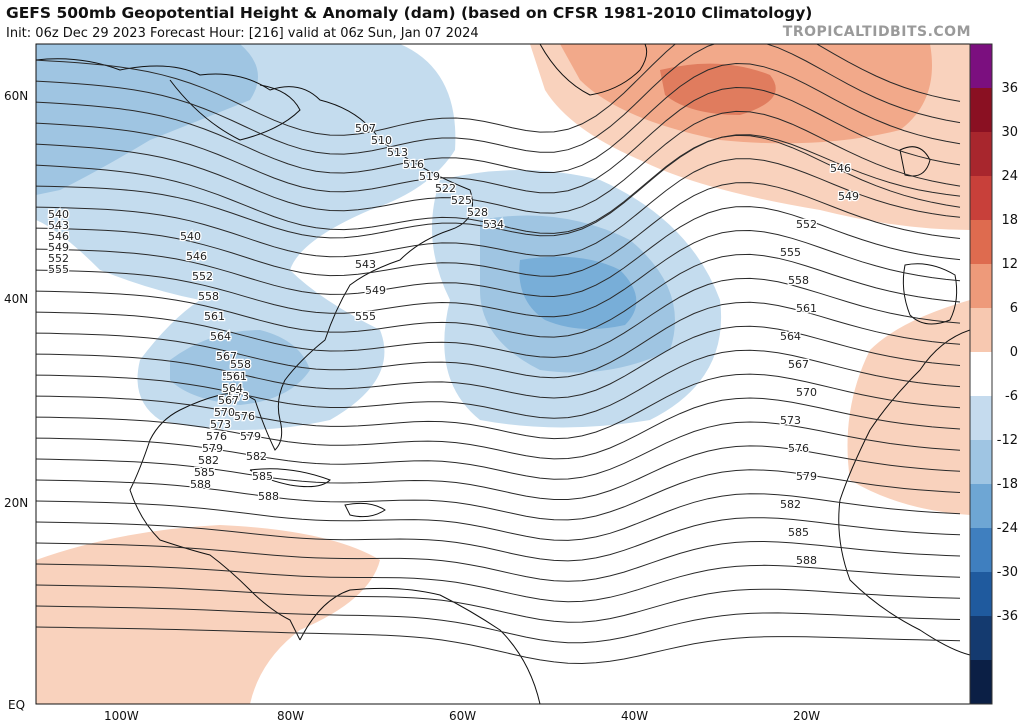 This screenshot has height=724, width=1024. Describe the element at coordinates (268, 496) in the screenshot. I see `contour-label: 588` at that location.